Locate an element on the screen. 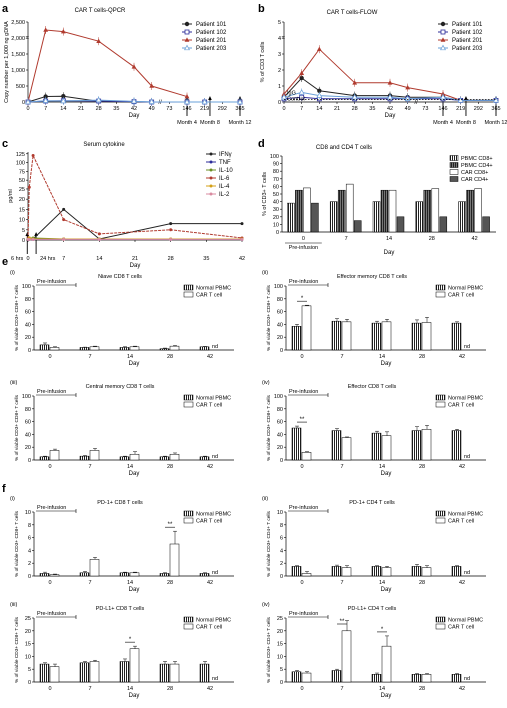 The width and height of the screenshot is (507, 708). pre-infusion-label: Pre-infusion is located at coordinates (303, 282).